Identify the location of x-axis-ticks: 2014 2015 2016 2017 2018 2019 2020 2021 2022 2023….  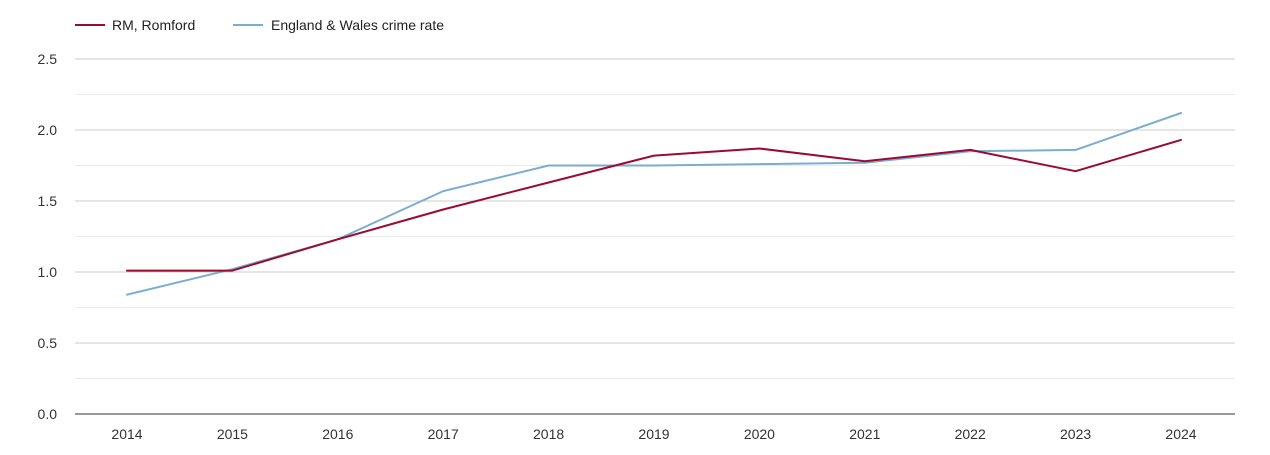
(653, 434).